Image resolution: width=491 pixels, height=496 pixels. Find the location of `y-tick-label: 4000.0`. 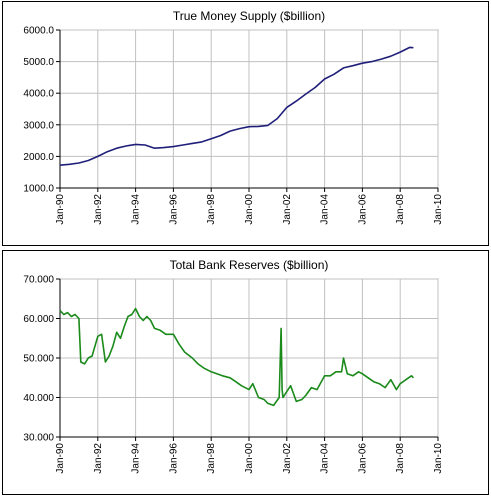

y-tick-label: 4000.0 is located at coordinates (38, 94).